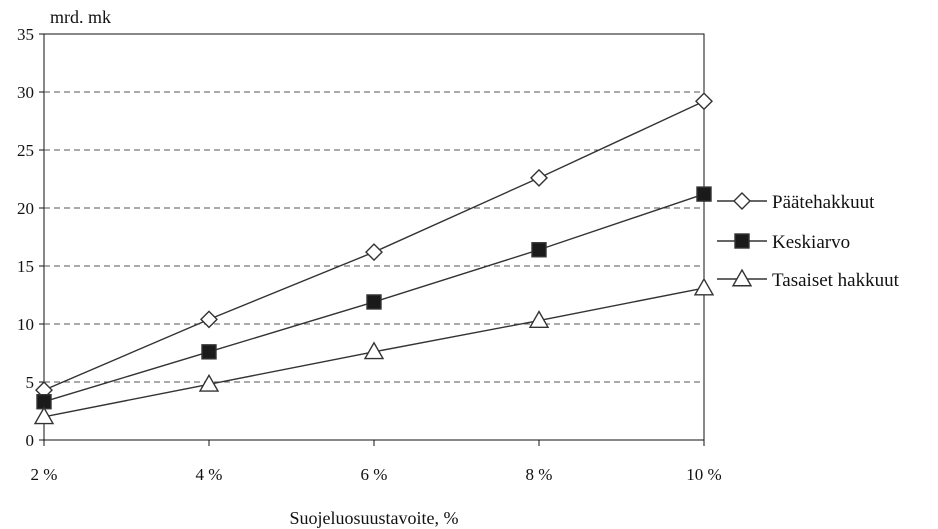 The image size is (938, 529). What do you see at coordinates (25, 324) in the screenshot?
I see `y-tick-label: 10` at bounding box center [25, 324].